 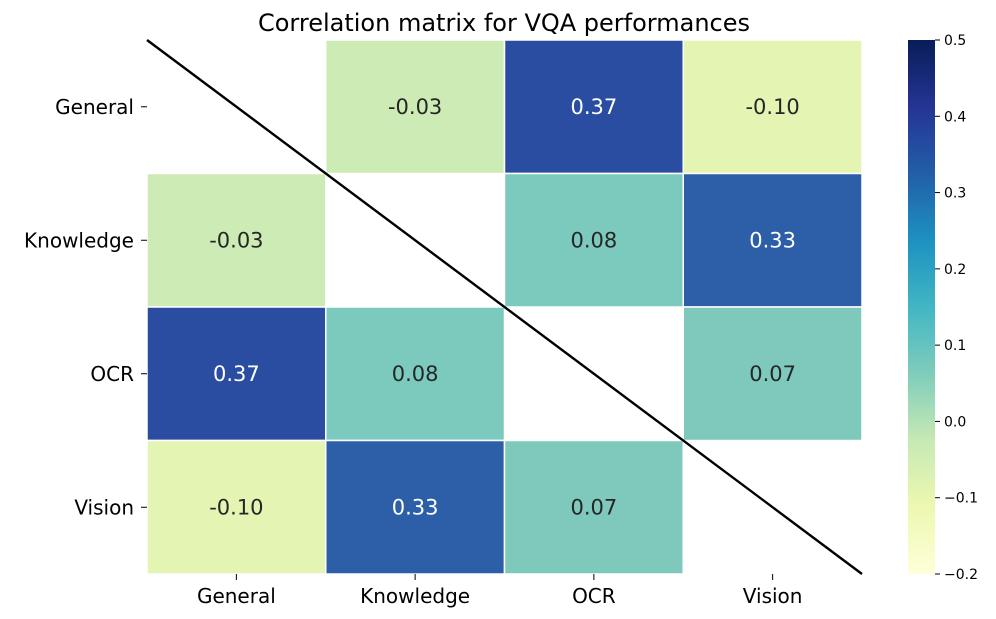 What do you see at coordinates (500, 591) in the screenshot?
I see `x-axis: General Knowledge OCR Vision` at bounding box center [500, 591].